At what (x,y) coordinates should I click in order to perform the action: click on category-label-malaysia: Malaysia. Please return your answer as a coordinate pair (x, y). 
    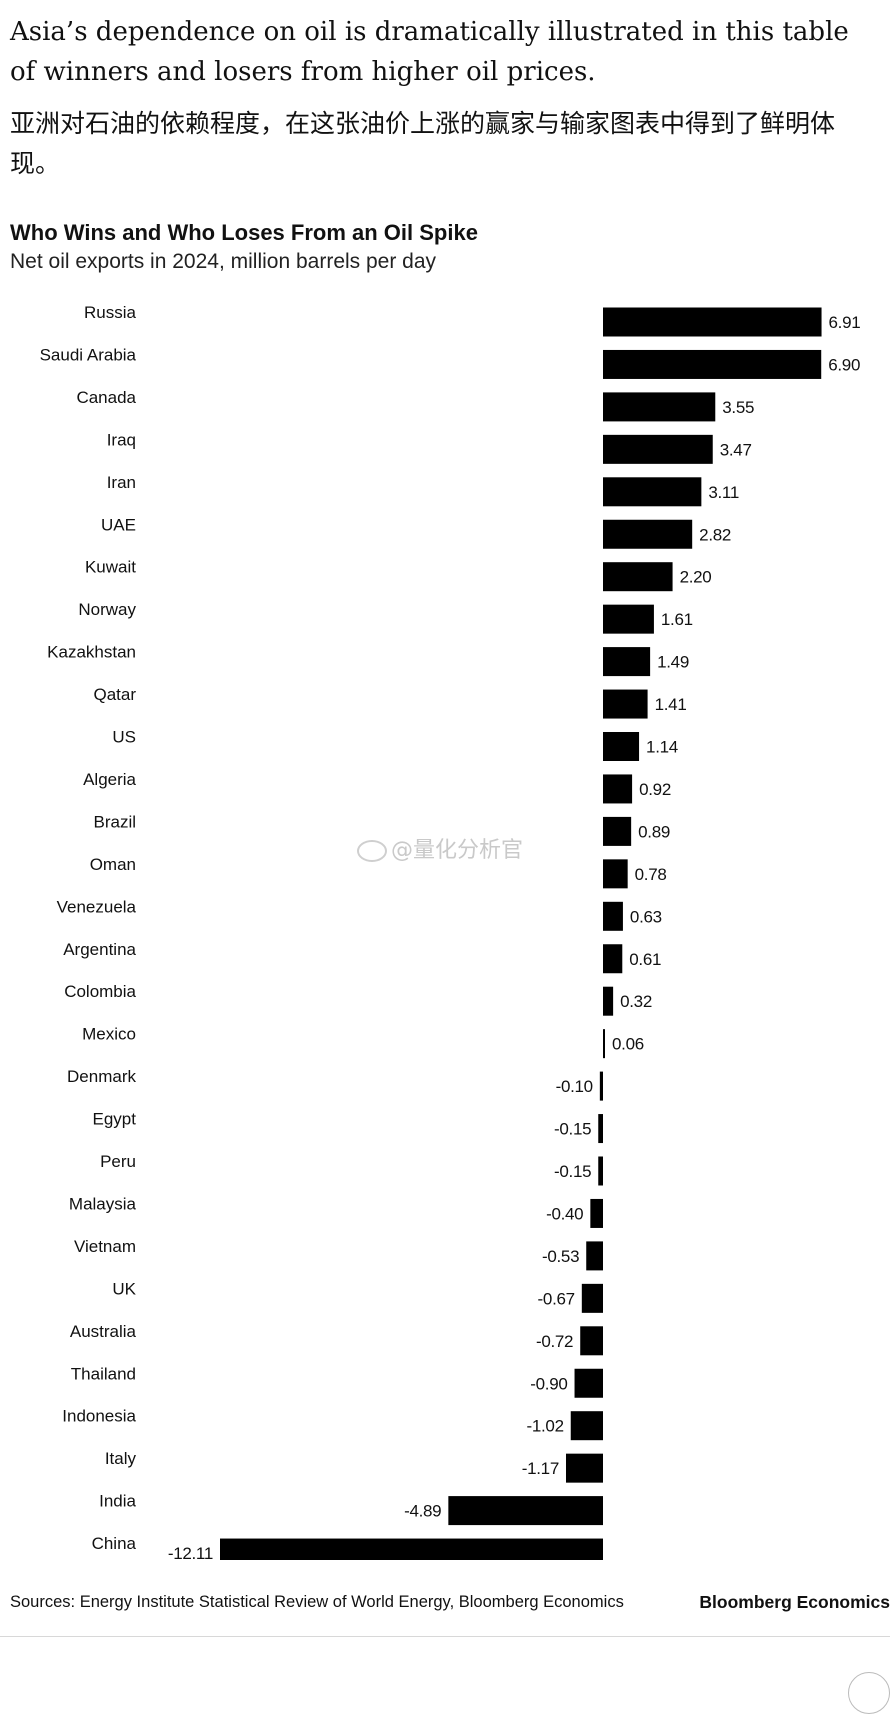
    Looking at the image, I should click on (103, 1203).